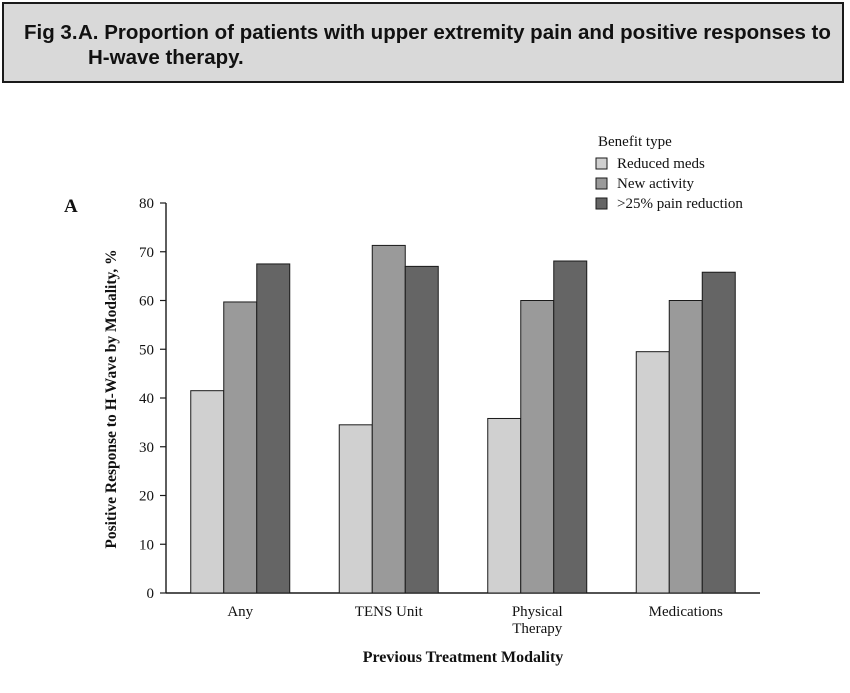 The width and height of the screenshot is (850, 693). What do you see at coordinates (71, 206) in the screenshot?
I see `panel-label: A` at bounding box center [71, 206].